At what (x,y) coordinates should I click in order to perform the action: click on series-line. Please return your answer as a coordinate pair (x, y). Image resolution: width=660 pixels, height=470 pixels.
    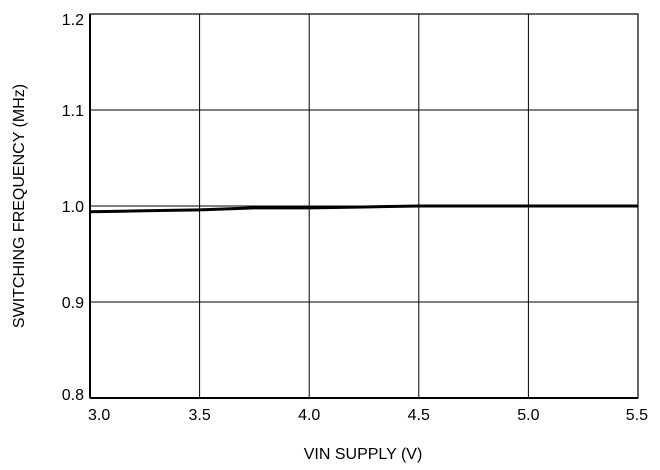
    Looking at the image, I should click on (363, 209).